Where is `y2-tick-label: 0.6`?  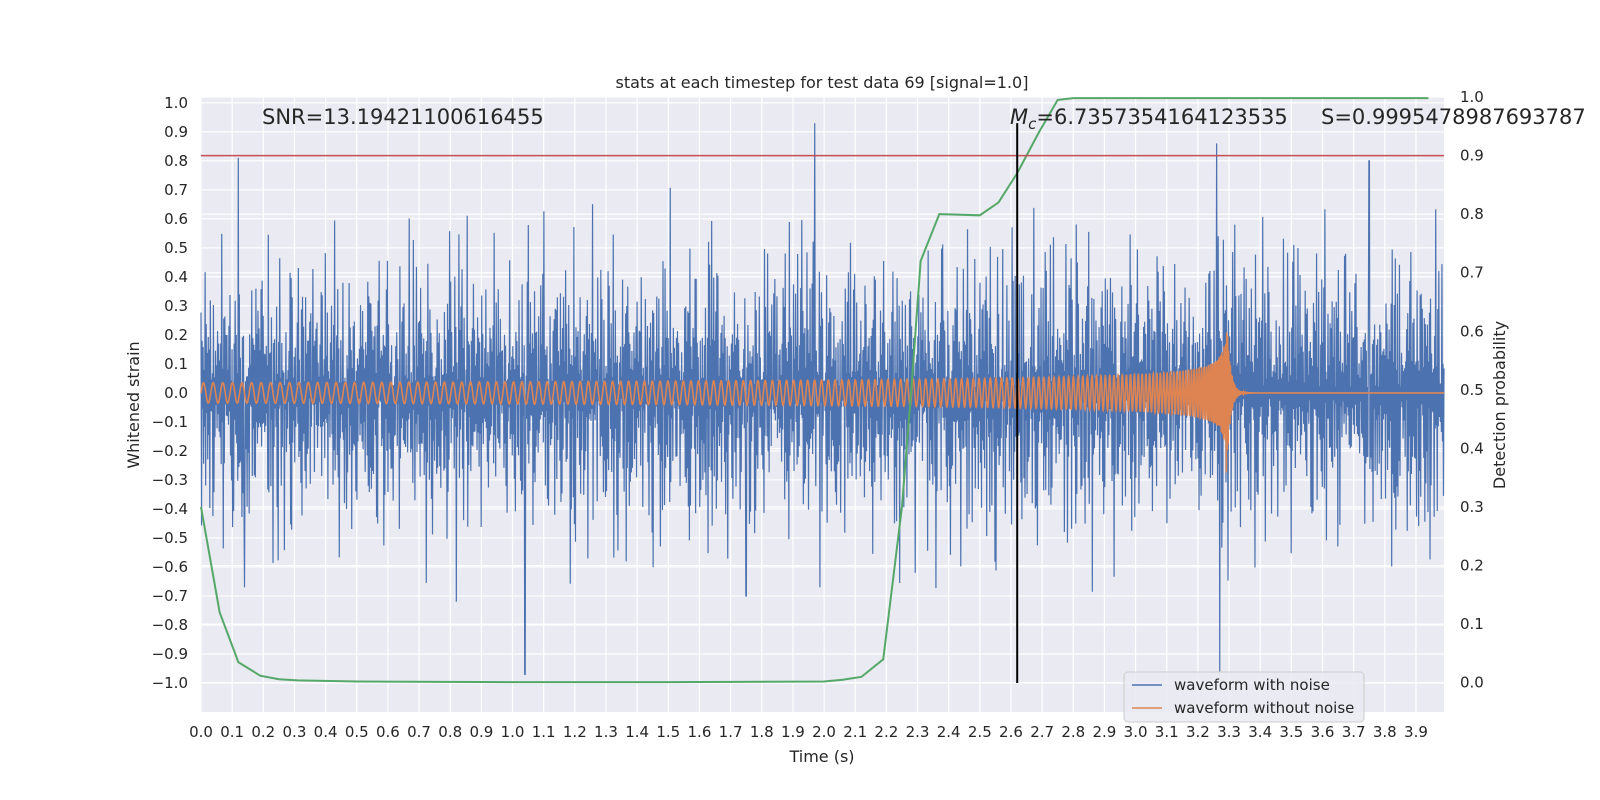 y2-tick-label: 0.6 is located at coordinates (1472, 331).